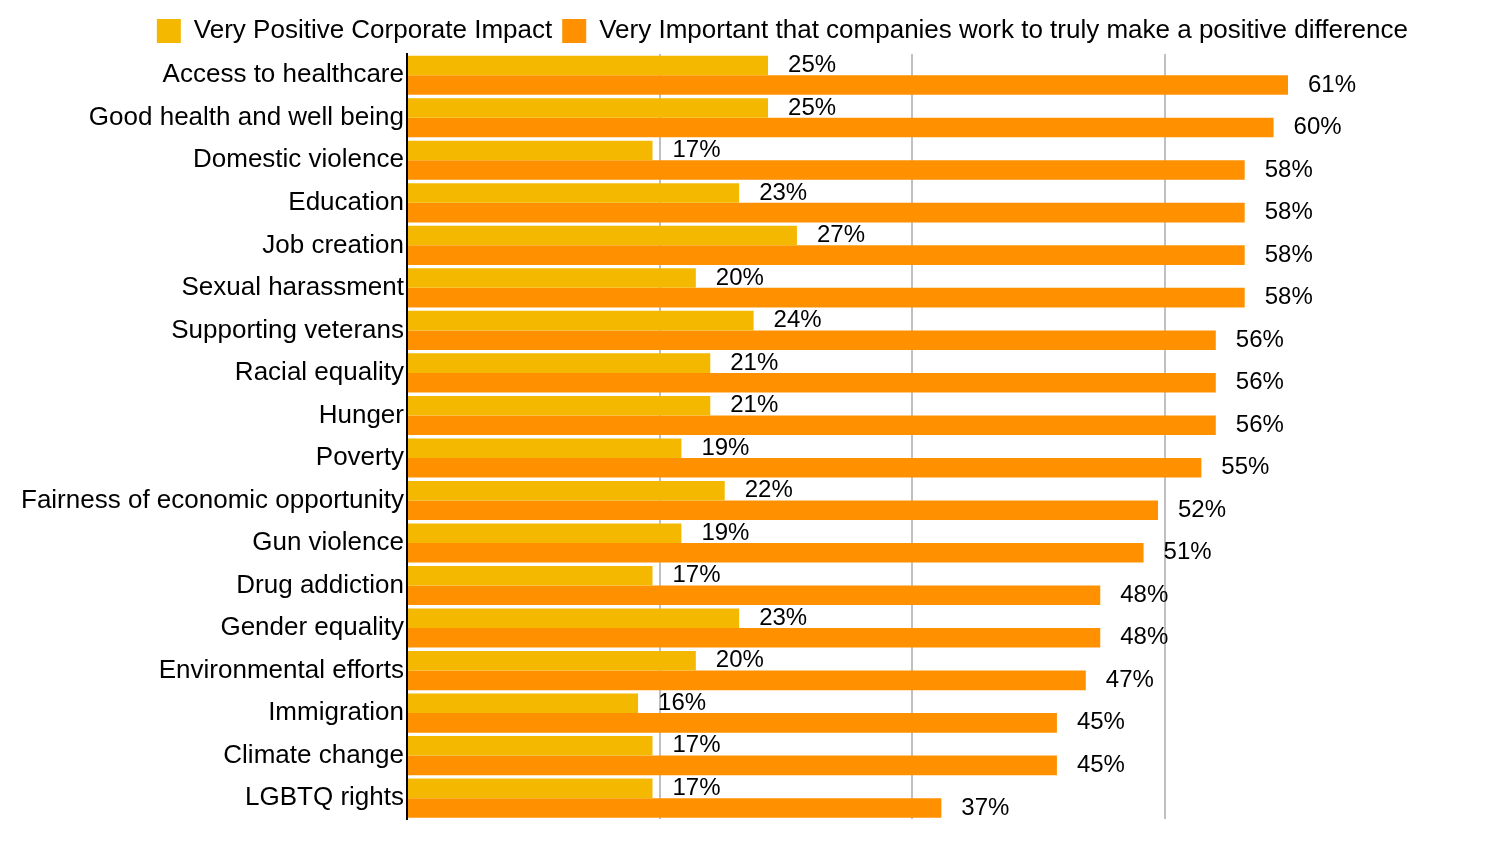  I want to click on data-label: 37%, so click(985, 806).